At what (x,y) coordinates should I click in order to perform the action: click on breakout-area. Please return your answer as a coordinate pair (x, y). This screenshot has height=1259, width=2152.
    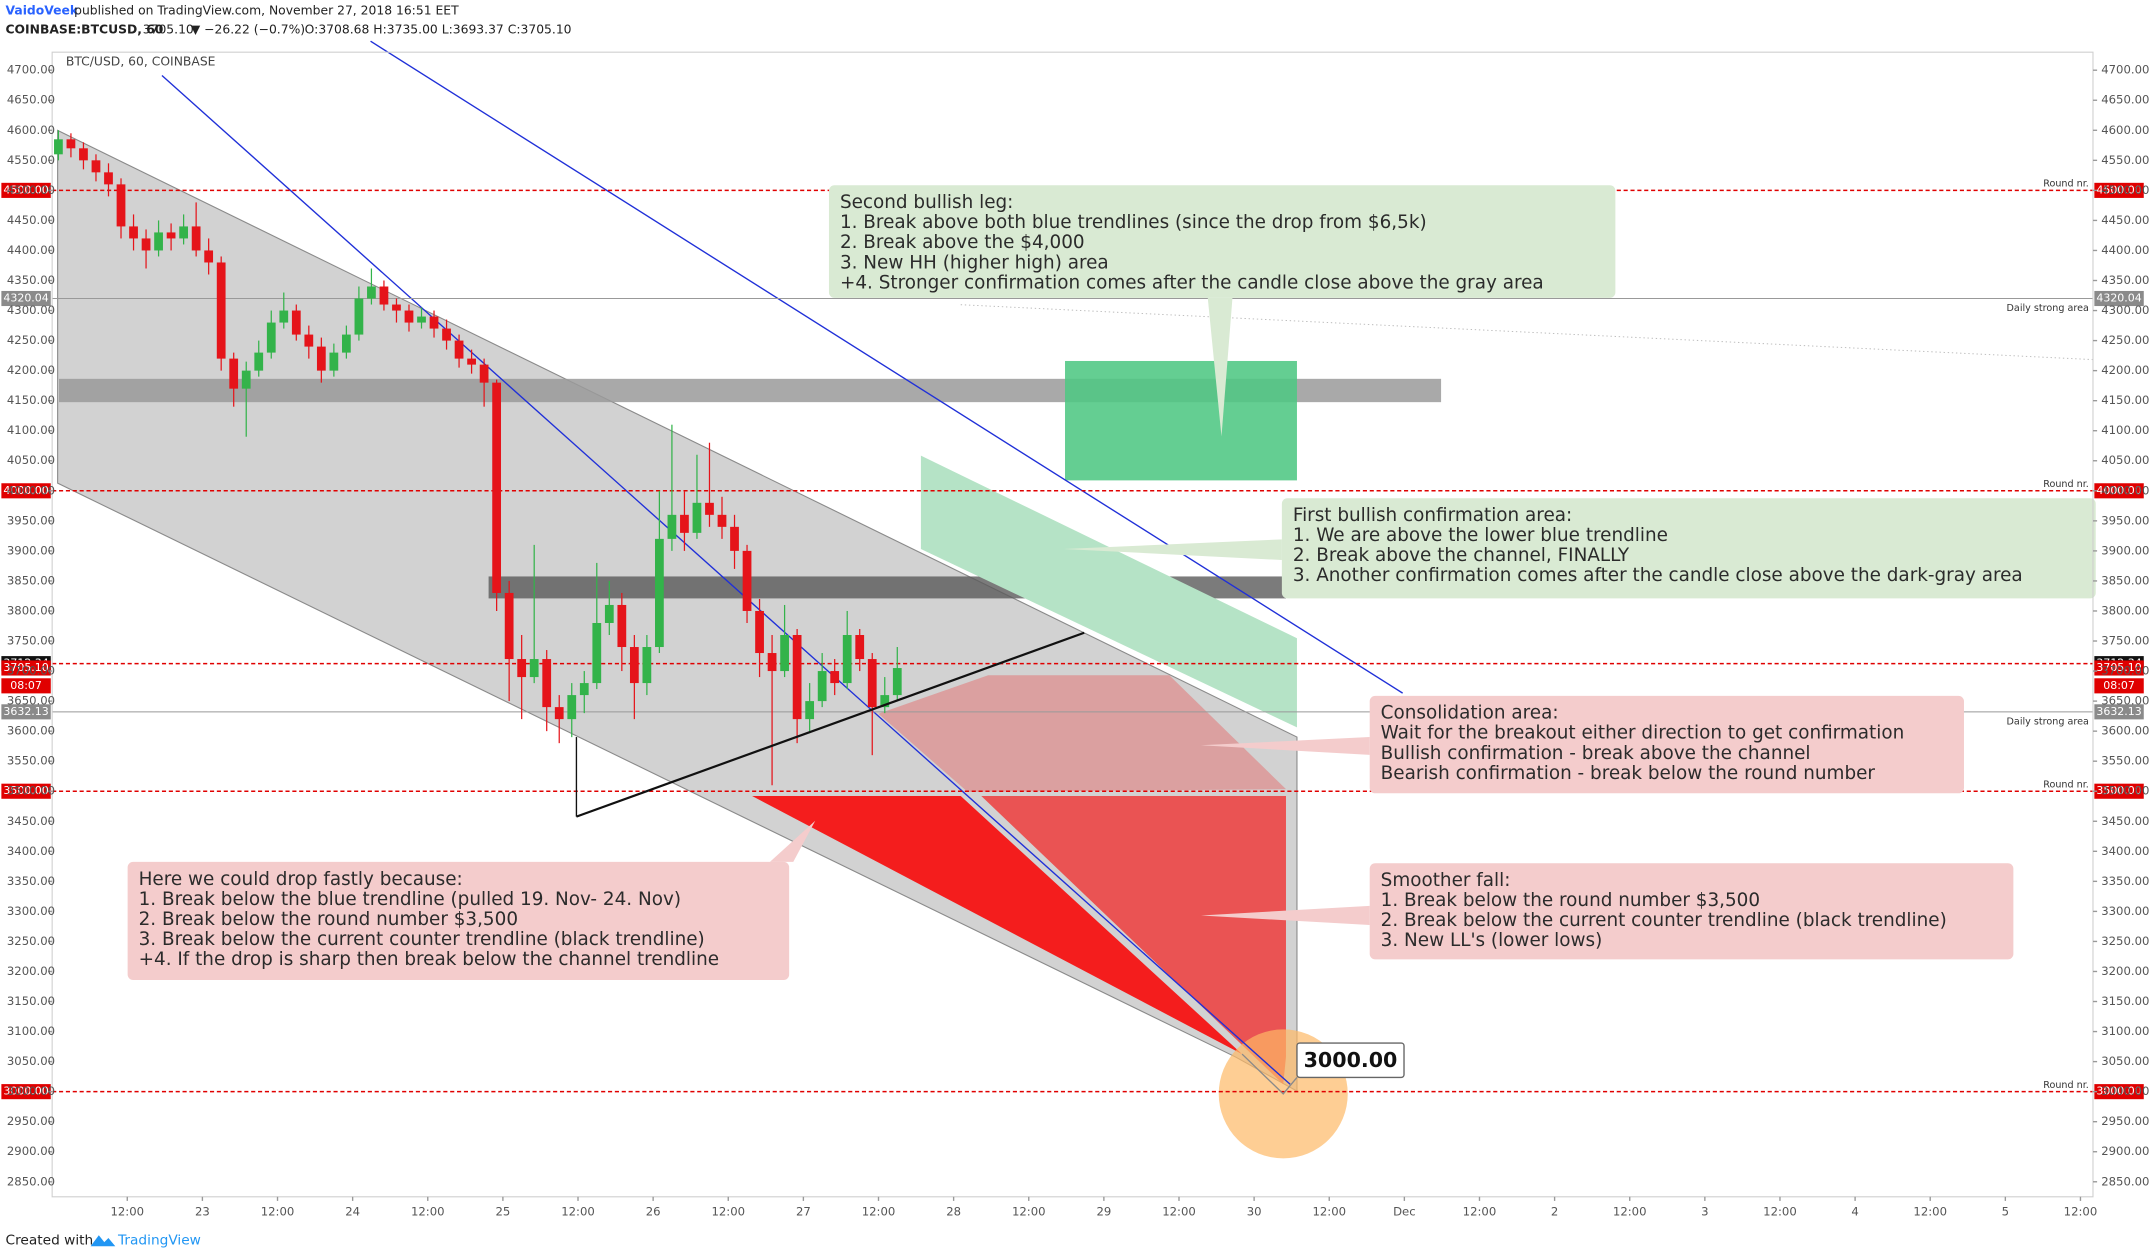
    Looking at the image, I should click on (1108, 591).